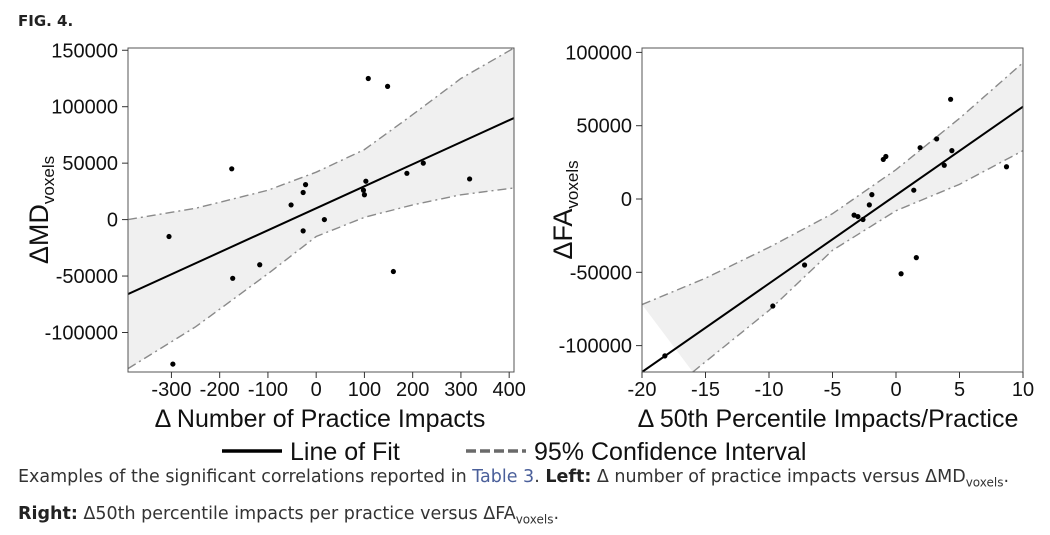 The width and height of the screenshot is (1050, 535). Describe the element at coordinates (1023, 390) in the screenshot. I see `x-tick-label: 10` at that location.